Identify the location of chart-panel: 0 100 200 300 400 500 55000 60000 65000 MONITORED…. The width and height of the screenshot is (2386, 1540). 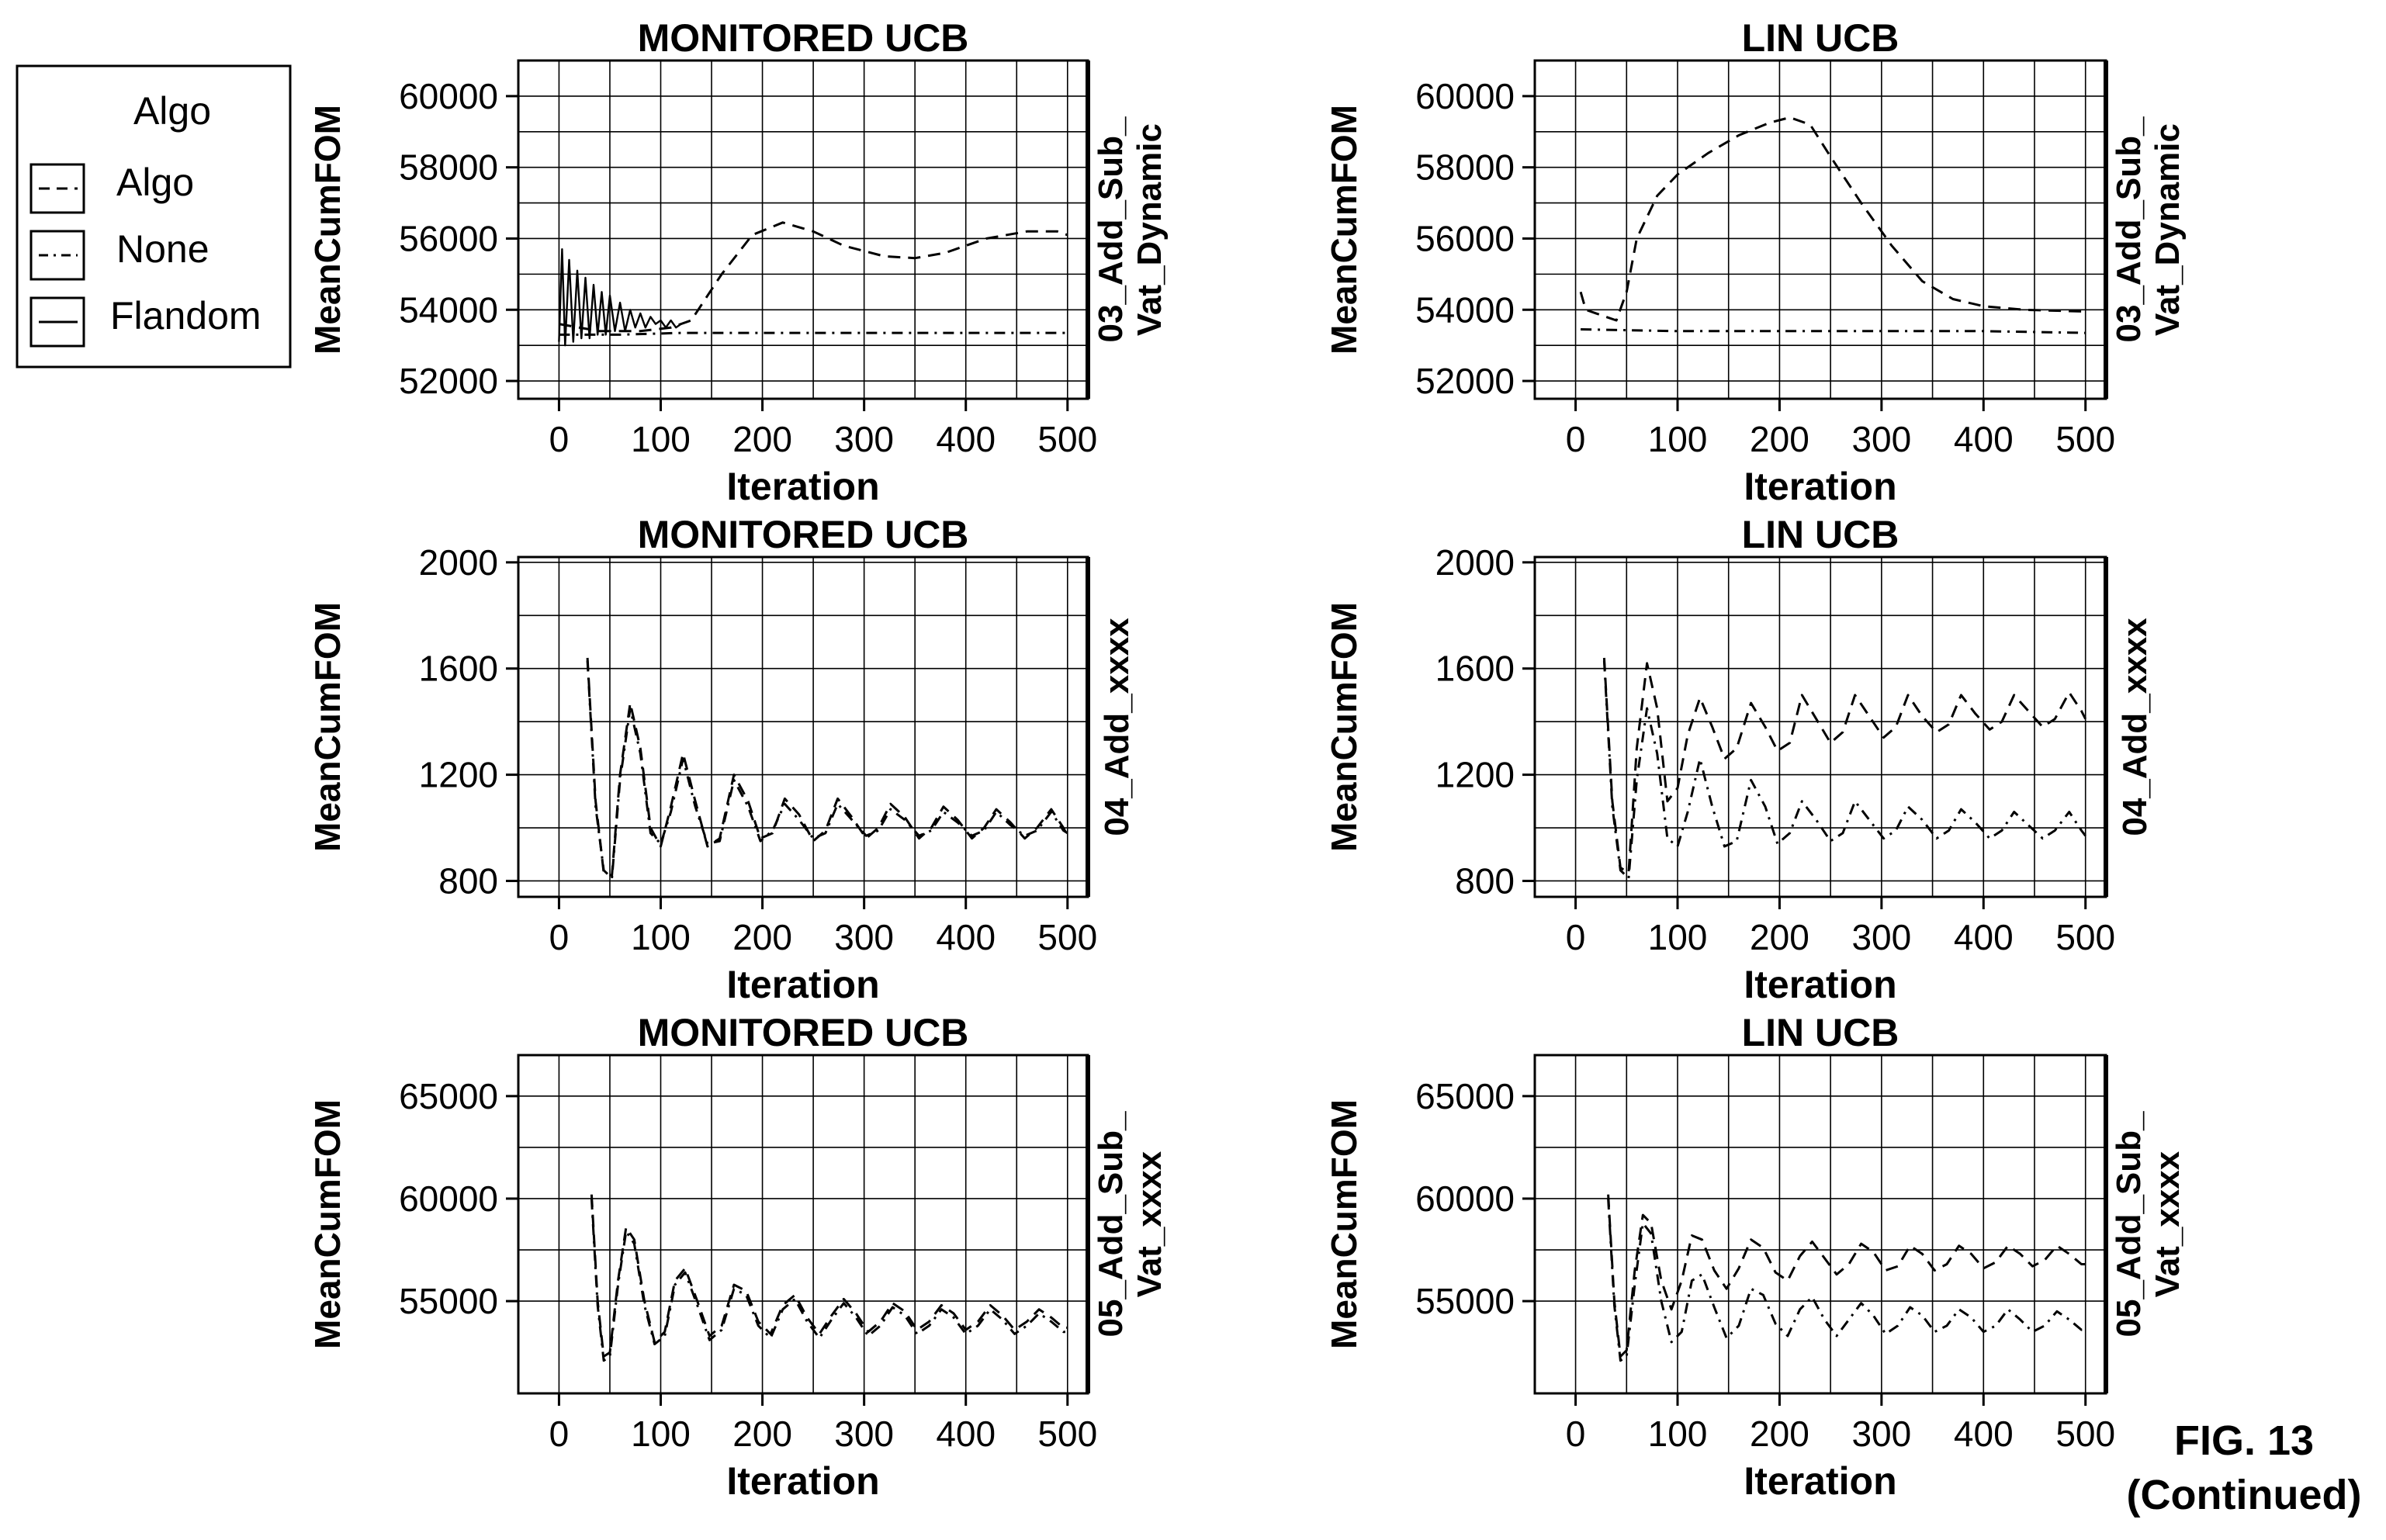
(738, 1257).